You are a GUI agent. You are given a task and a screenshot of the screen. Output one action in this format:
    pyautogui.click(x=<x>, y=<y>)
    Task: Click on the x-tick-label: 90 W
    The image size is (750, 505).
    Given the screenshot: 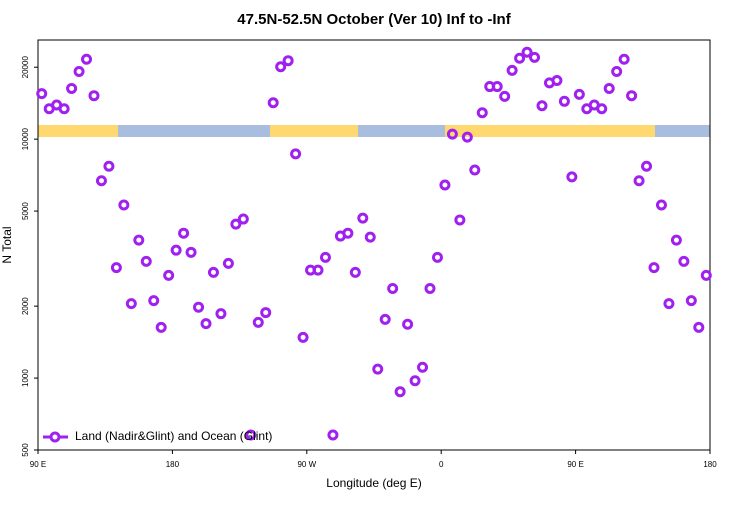 What is the action you would take?
    pyautogui.click(x=306, y=464)
    